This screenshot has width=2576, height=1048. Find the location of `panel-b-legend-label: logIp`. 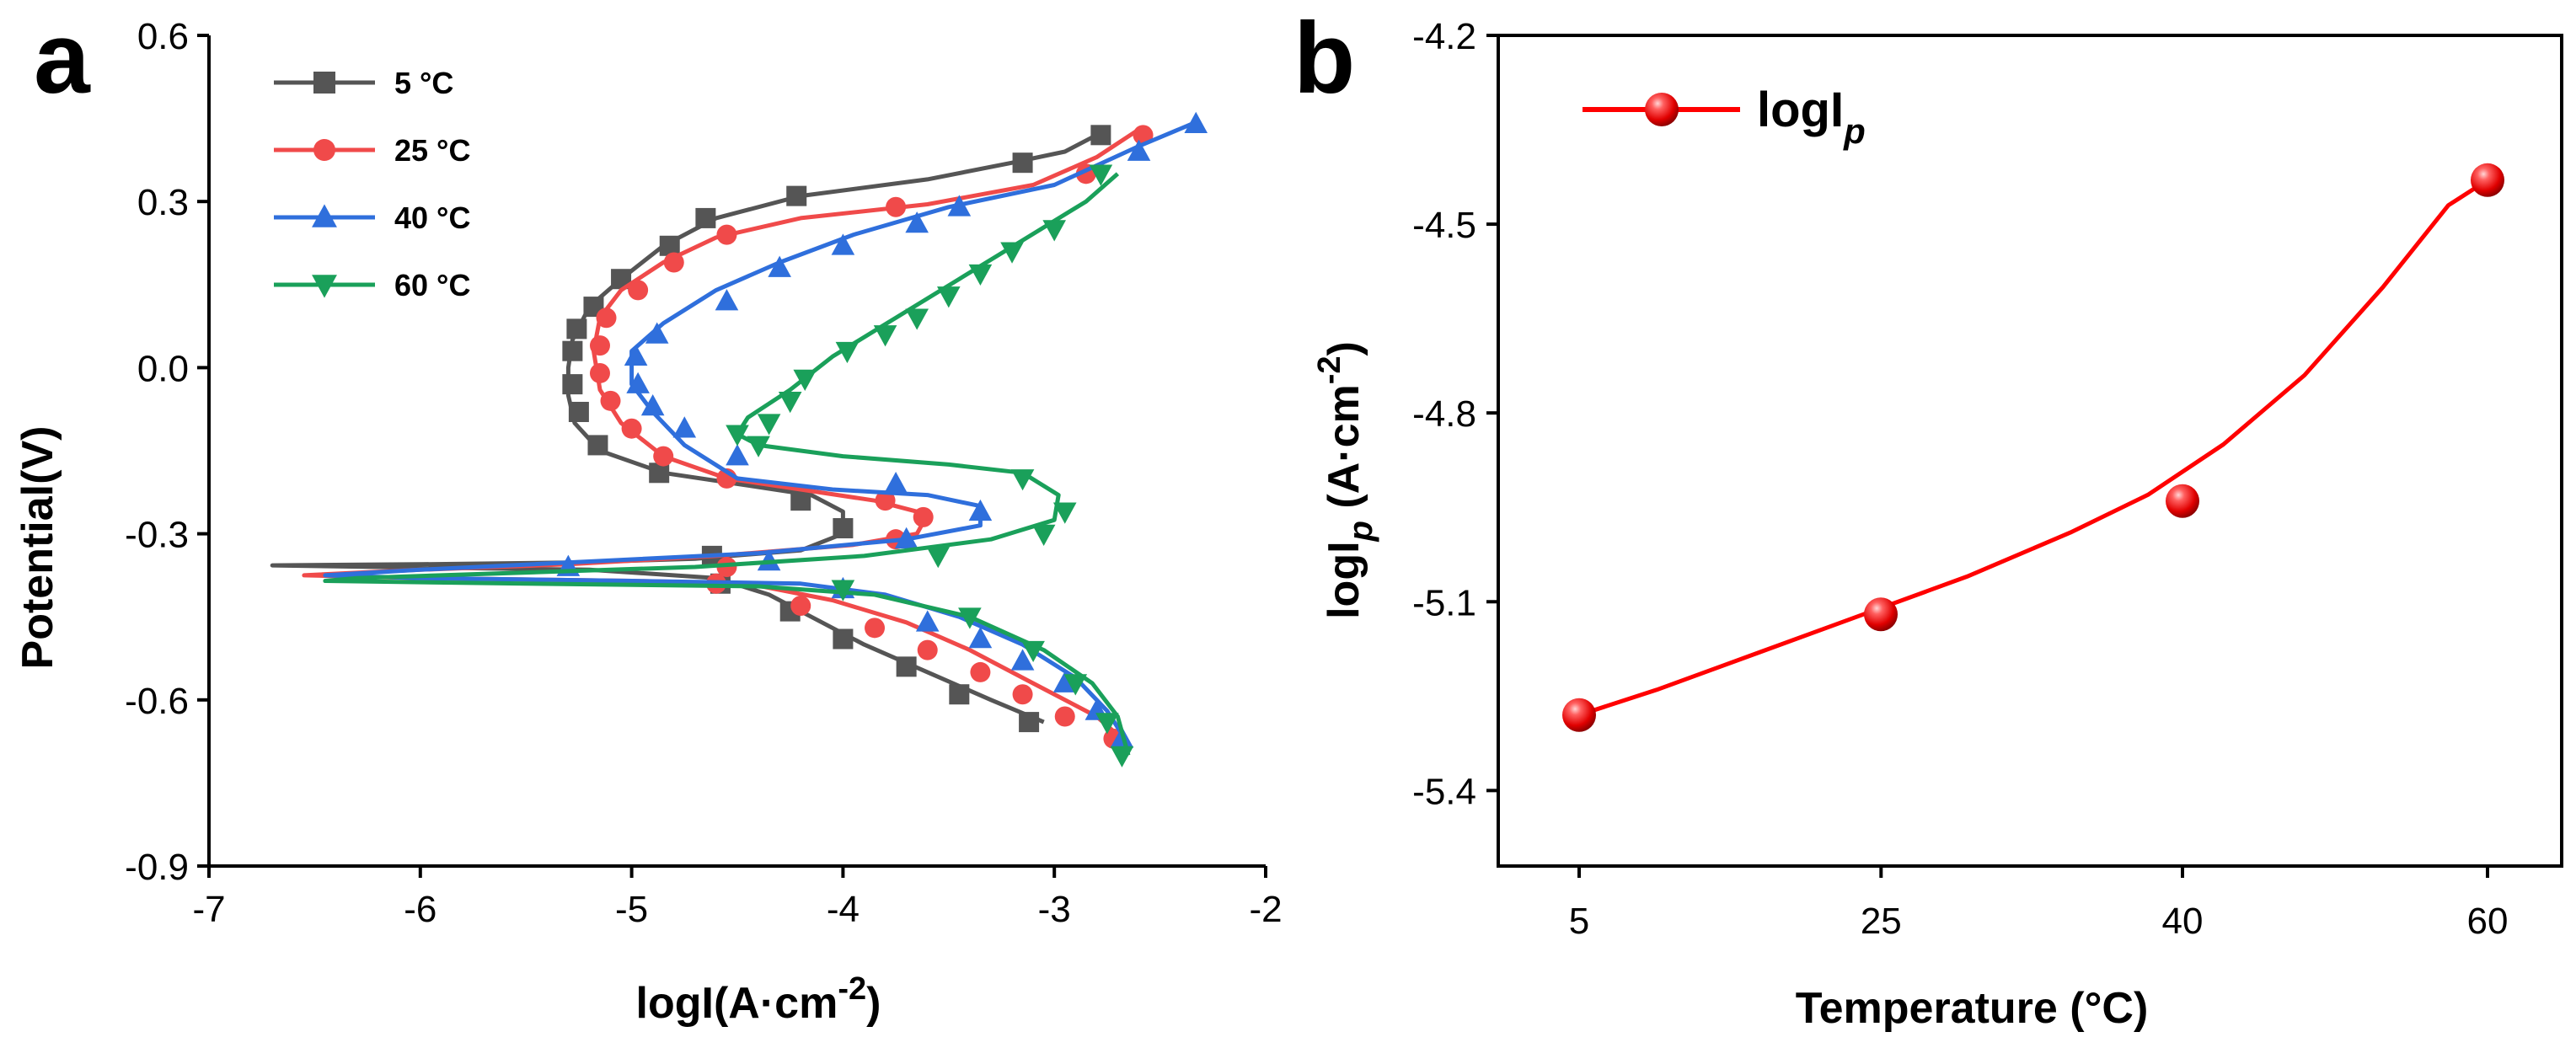

panel-b-legend-label: logIp is located at coordinates (1811, 117).